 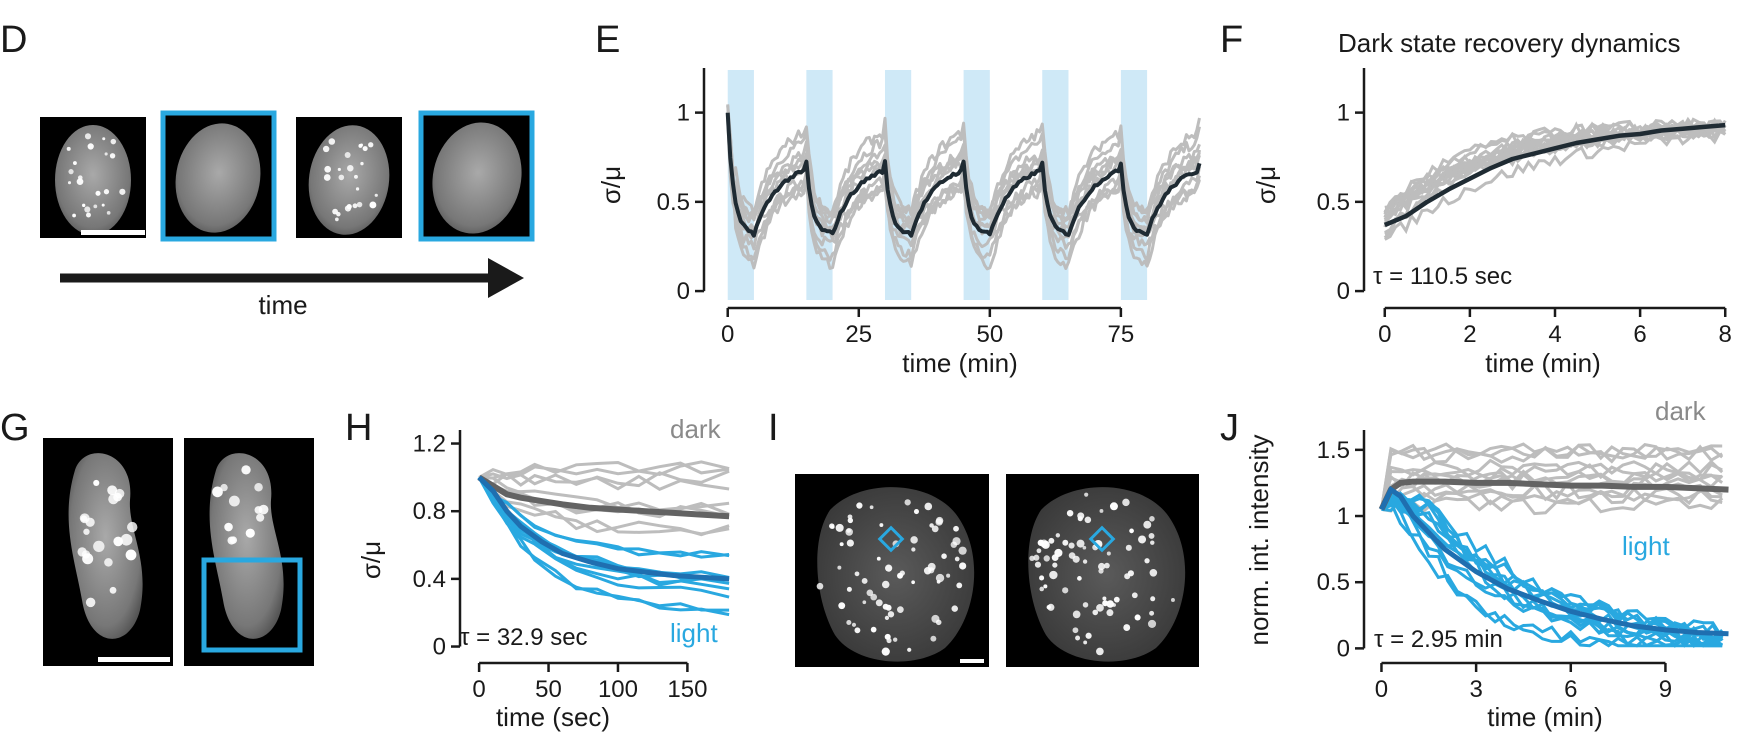 What do you see at coordinates (687, 689) in the screenshot?
I see `x-tick-label: 150` at bounding box center [687, 689].